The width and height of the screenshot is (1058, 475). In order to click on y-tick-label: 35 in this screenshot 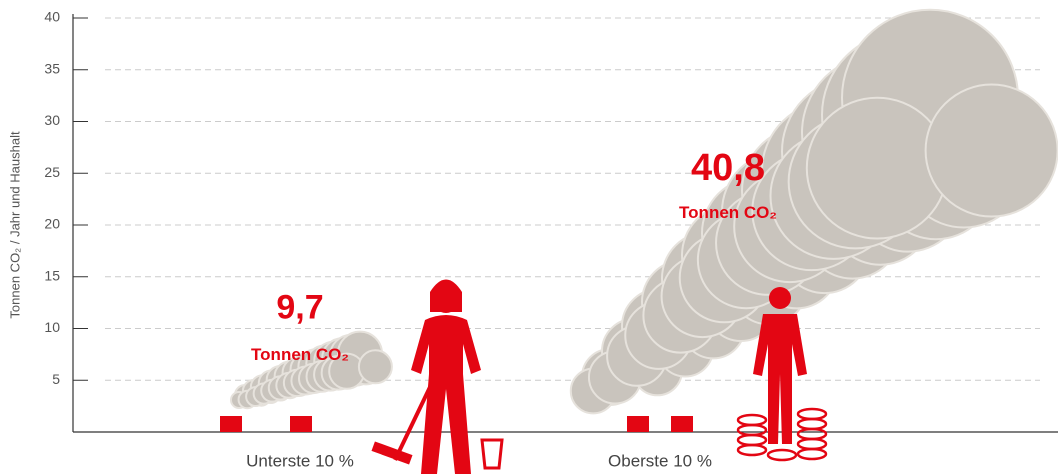, I will do `click(52, 68)`.